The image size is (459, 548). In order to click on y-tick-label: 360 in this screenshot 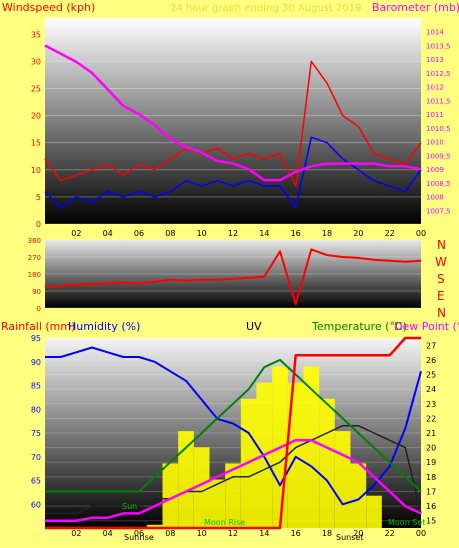, I will do `click(34, 241)`.